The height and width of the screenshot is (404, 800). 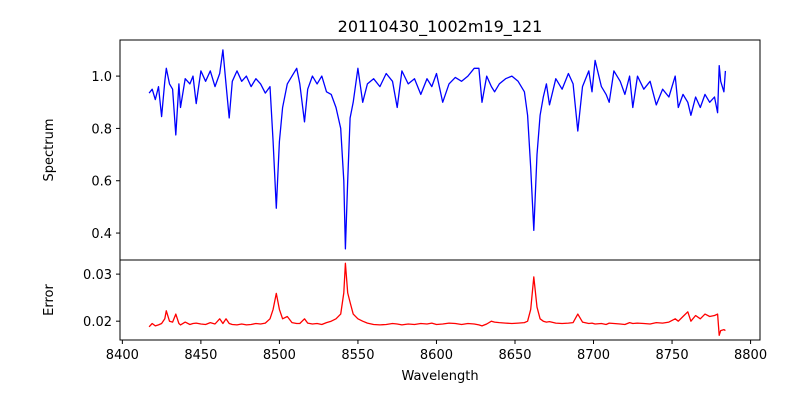 I want to click on x-ticks: 8400 8450 8500 8550 8600 8650 8700 8750 8800, so click(x=436, y=351).